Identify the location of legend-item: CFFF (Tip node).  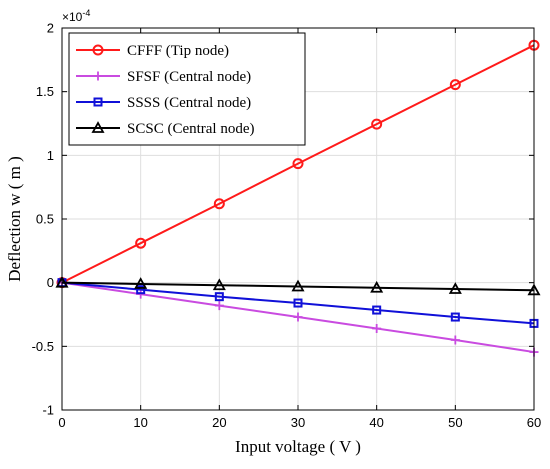
(152, 51).